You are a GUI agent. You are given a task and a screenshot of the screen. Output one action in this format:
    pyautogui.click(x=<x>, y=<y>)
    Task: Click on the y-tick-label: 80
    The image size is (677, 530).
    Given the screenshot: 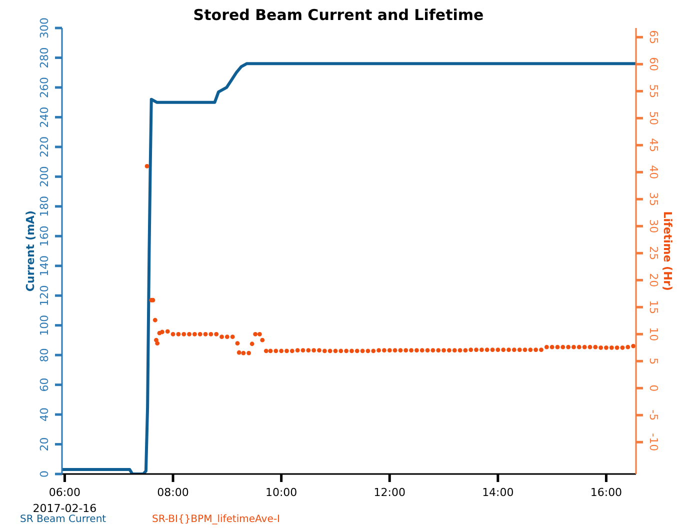 What is the action you would take?
    pyautogui.click(x=44, y=355)
    